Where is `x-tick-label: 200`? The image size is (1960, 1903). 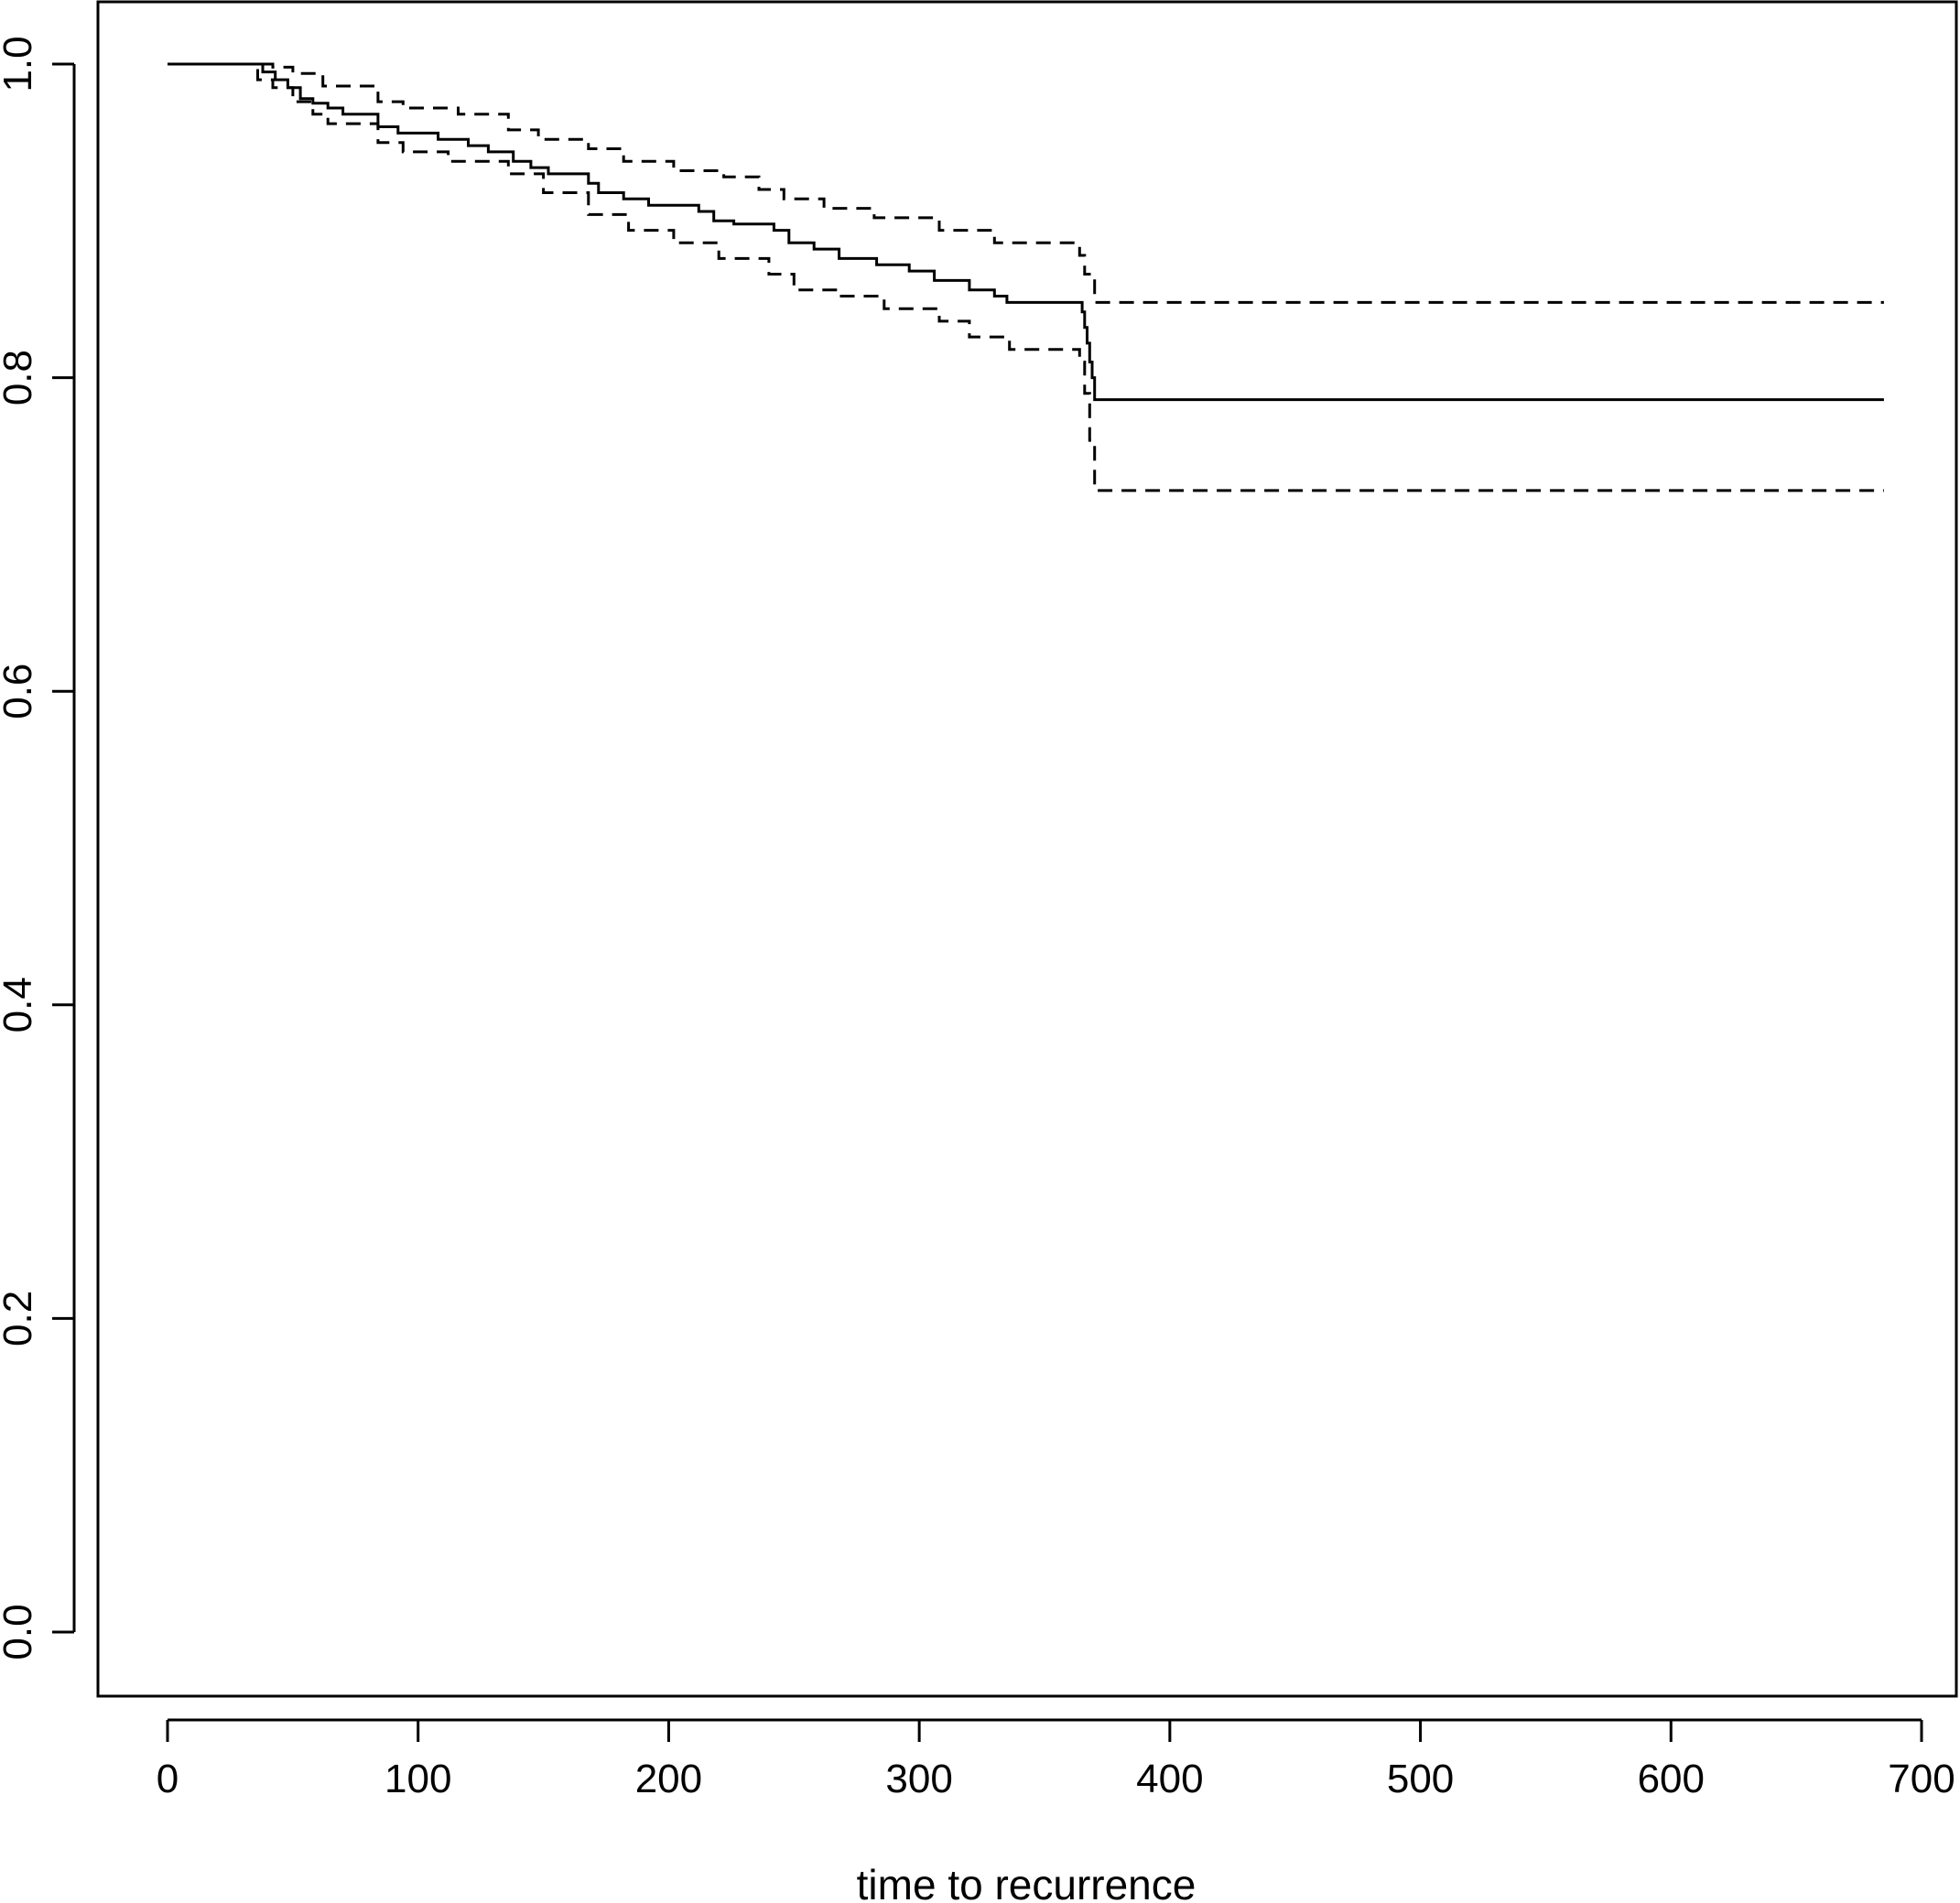
x-tick-label: 200 is located at coordinates (668, 1779).